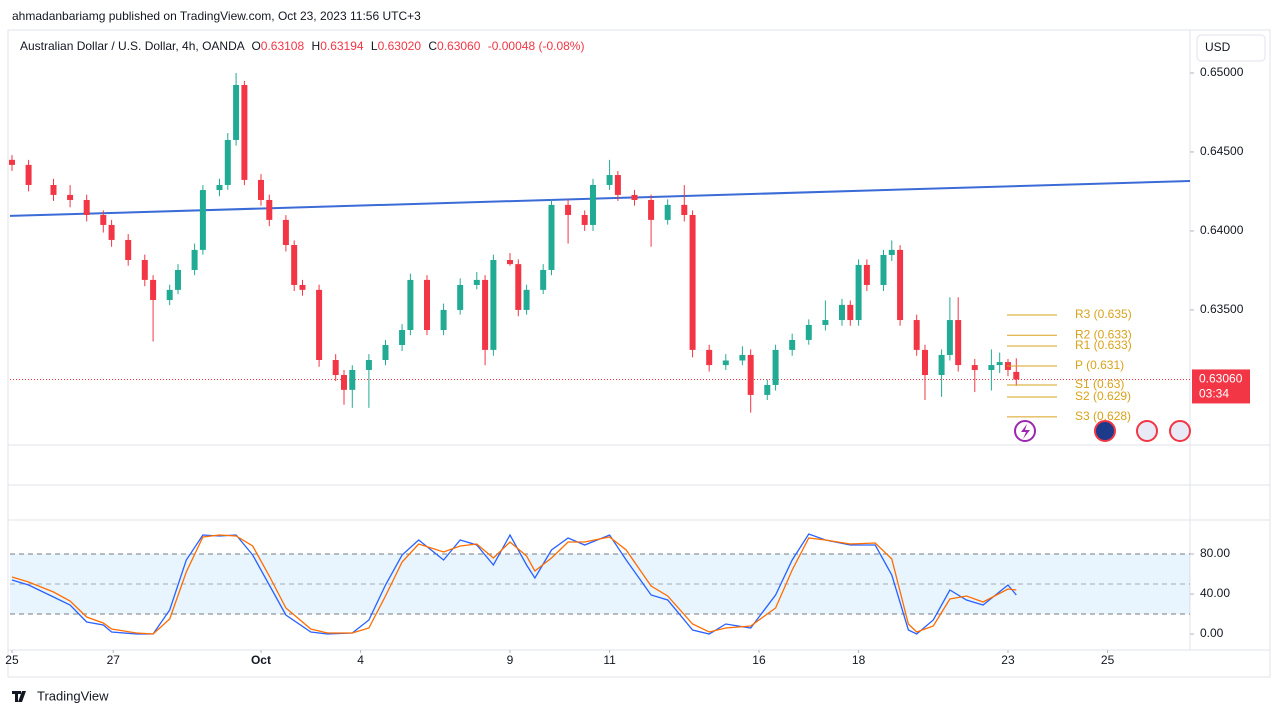 This screenshot has height=716, width=1280. What do you see at coordinates (316, 46) in the screenshot?
I see `ohlc-label: H` at bounding box center [316, 46].